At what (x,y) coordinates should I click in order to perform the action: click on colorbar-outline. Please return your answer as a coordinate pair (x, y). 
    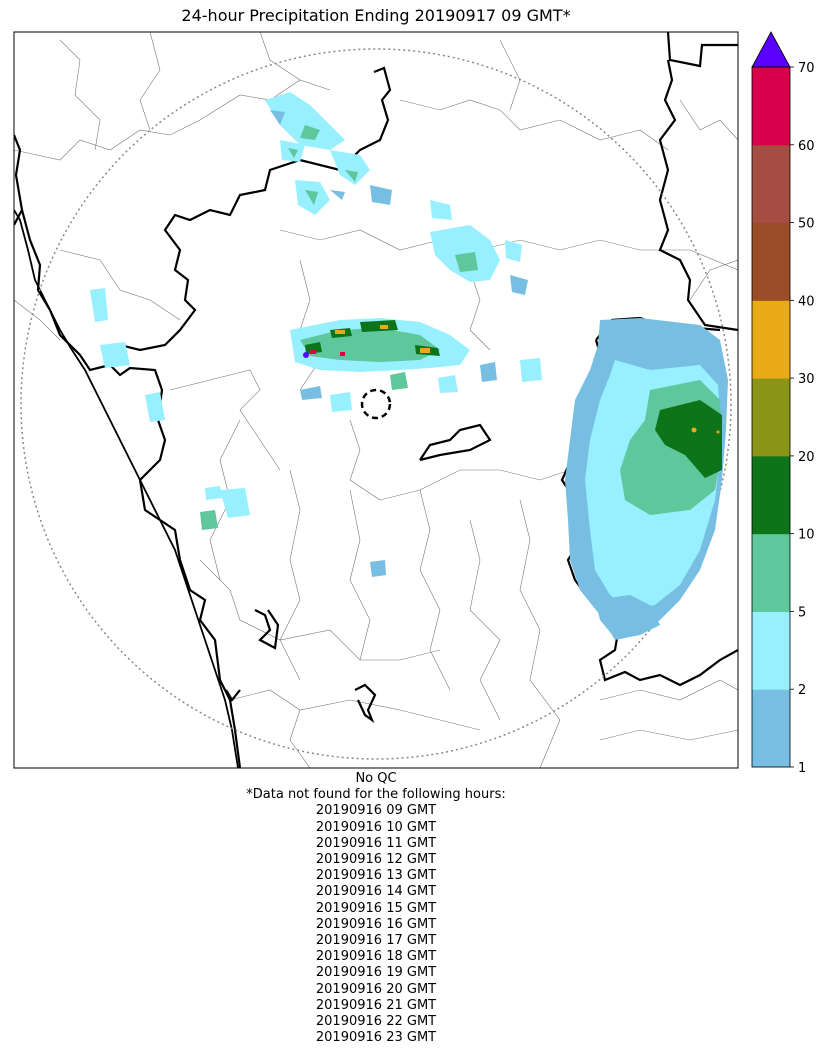
    Looking at the image, I should click on (771, 417).